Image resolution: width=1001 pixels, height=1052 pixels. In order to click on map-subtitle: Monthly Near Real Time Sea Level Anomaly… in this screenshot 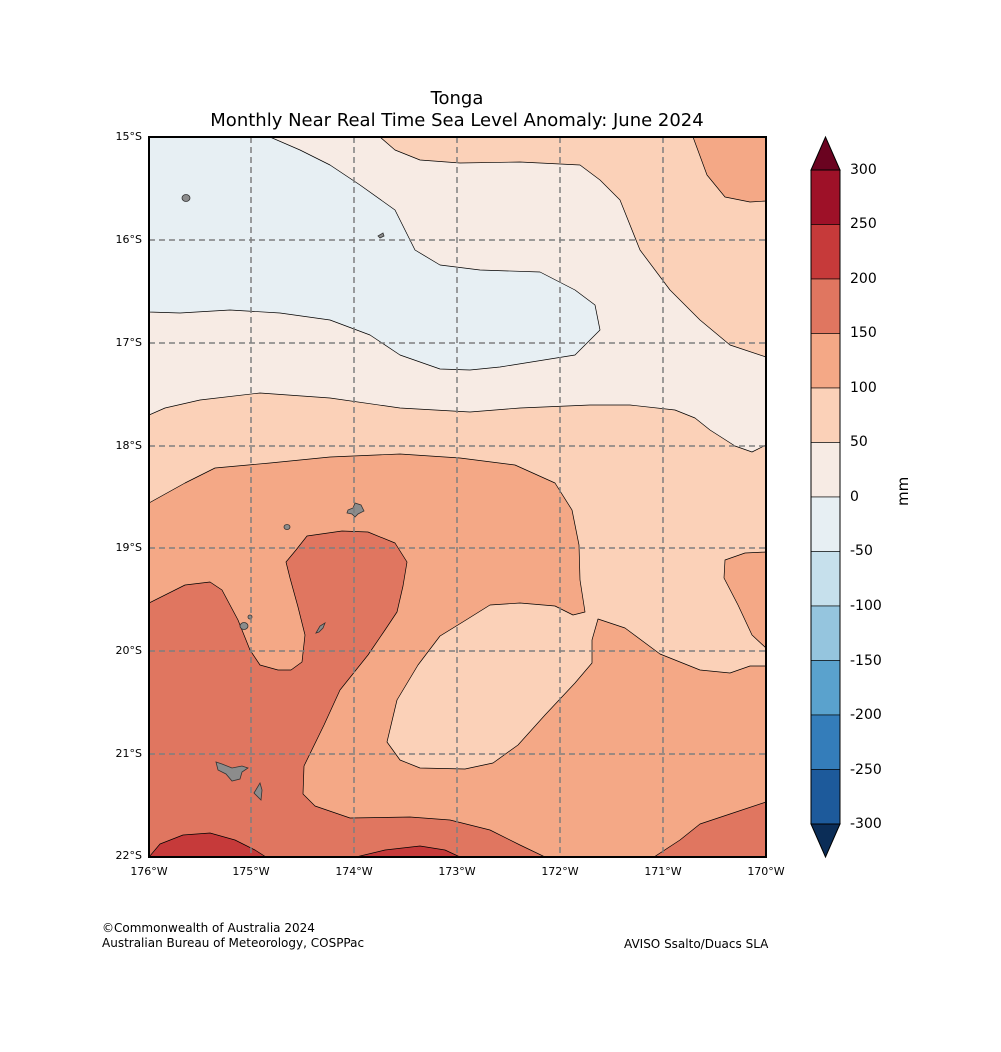, I will do `click(457, 120)`.